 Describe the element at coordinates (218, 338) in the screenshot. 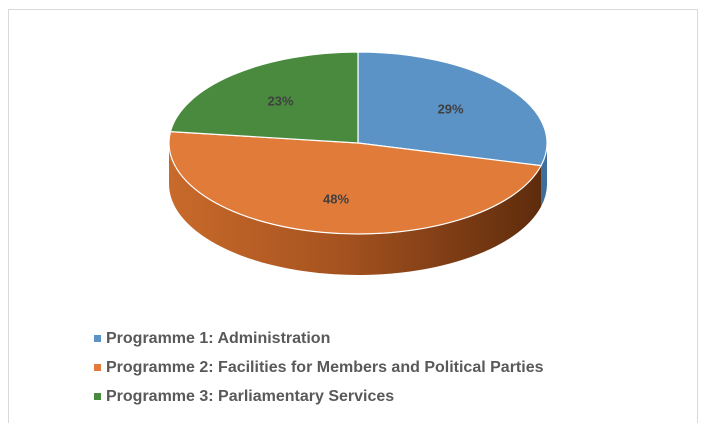

I see `legend-label-programme-1: Programme 1: Administration` at that location.